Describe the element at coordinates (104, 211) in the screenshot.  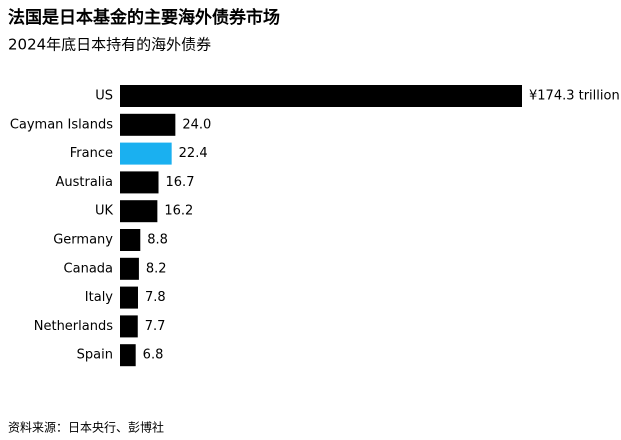
I see `y-tick-label: UK` at that location.